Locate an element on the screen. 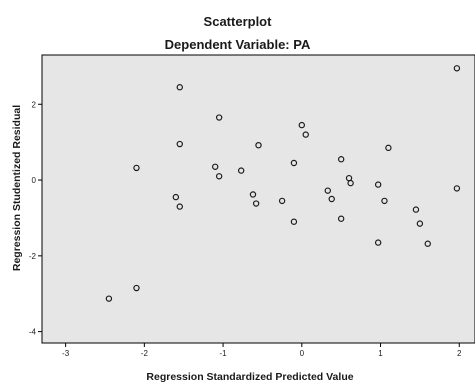 The height and width of the screenshot is (383, 475). chart-title: Scatterplot is located at coordinates (237, 21).